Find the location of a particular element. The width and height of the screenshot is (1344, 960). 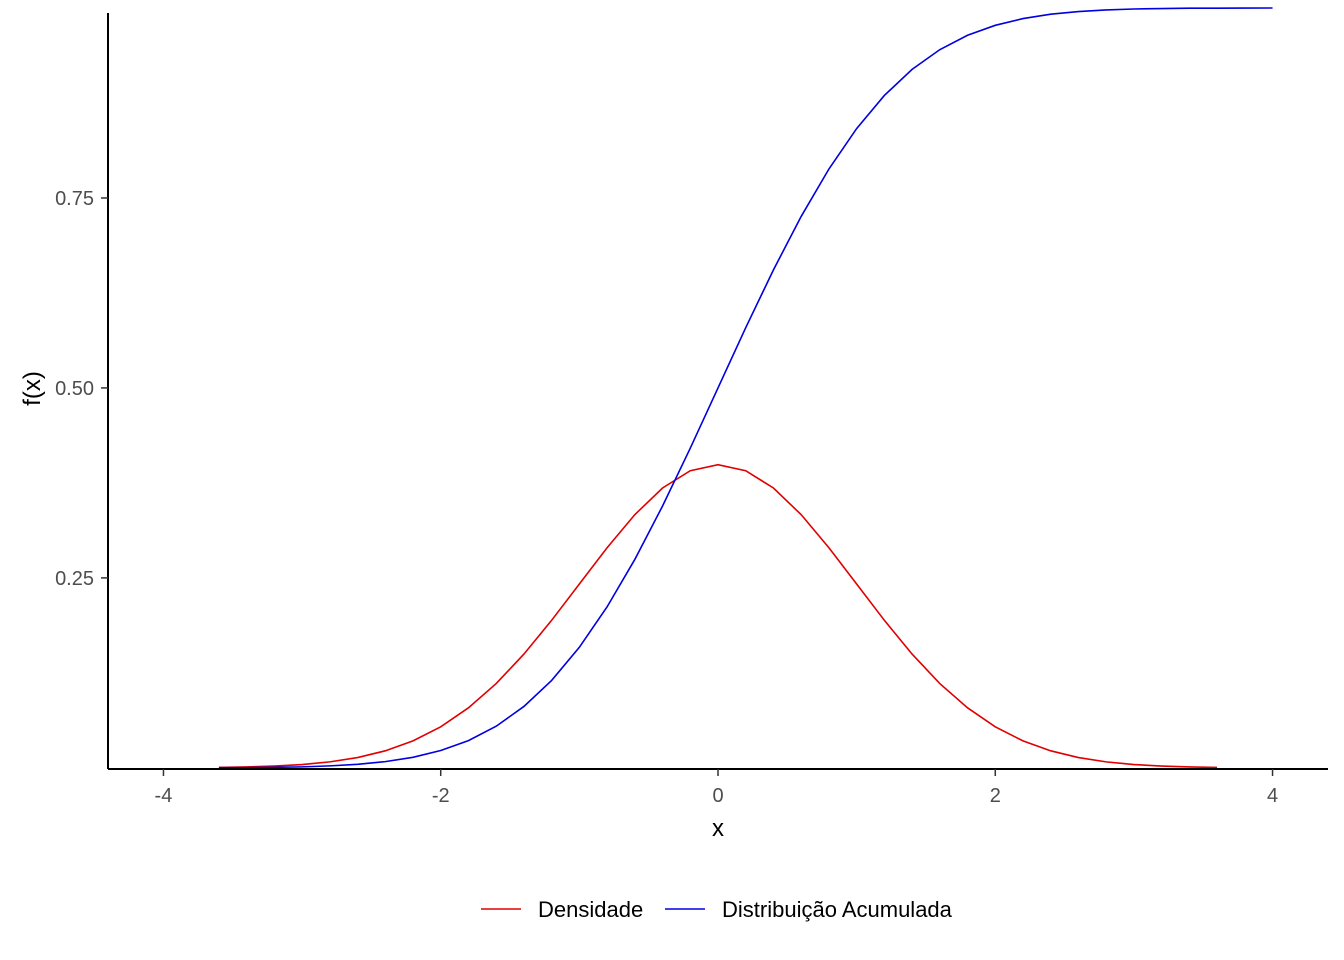

x-axis-ticks: -4 -2 0 2 4 is located at coordinates (716, 788).